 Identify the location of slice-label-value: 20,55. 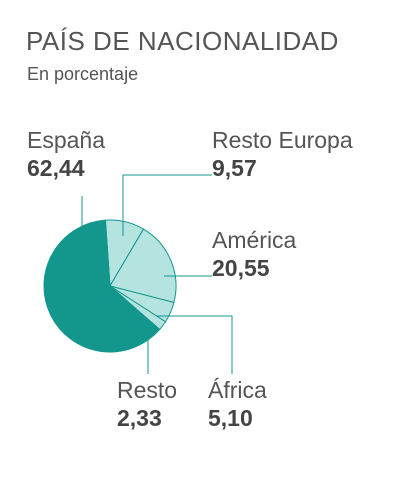
(241, 268).